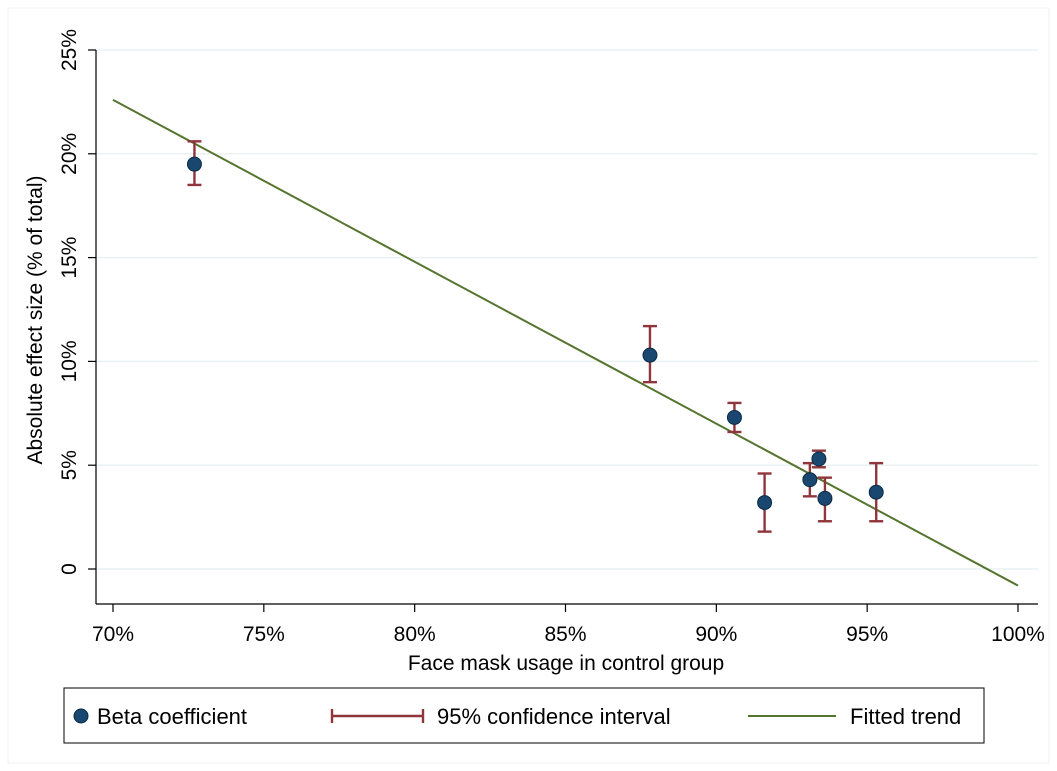 This screenshot has width=1057, height=771. Describe the element at coordinates (35, 319) in the screenshot. I see `y-axis-title: Absolute effect size (% of total)` at that location.